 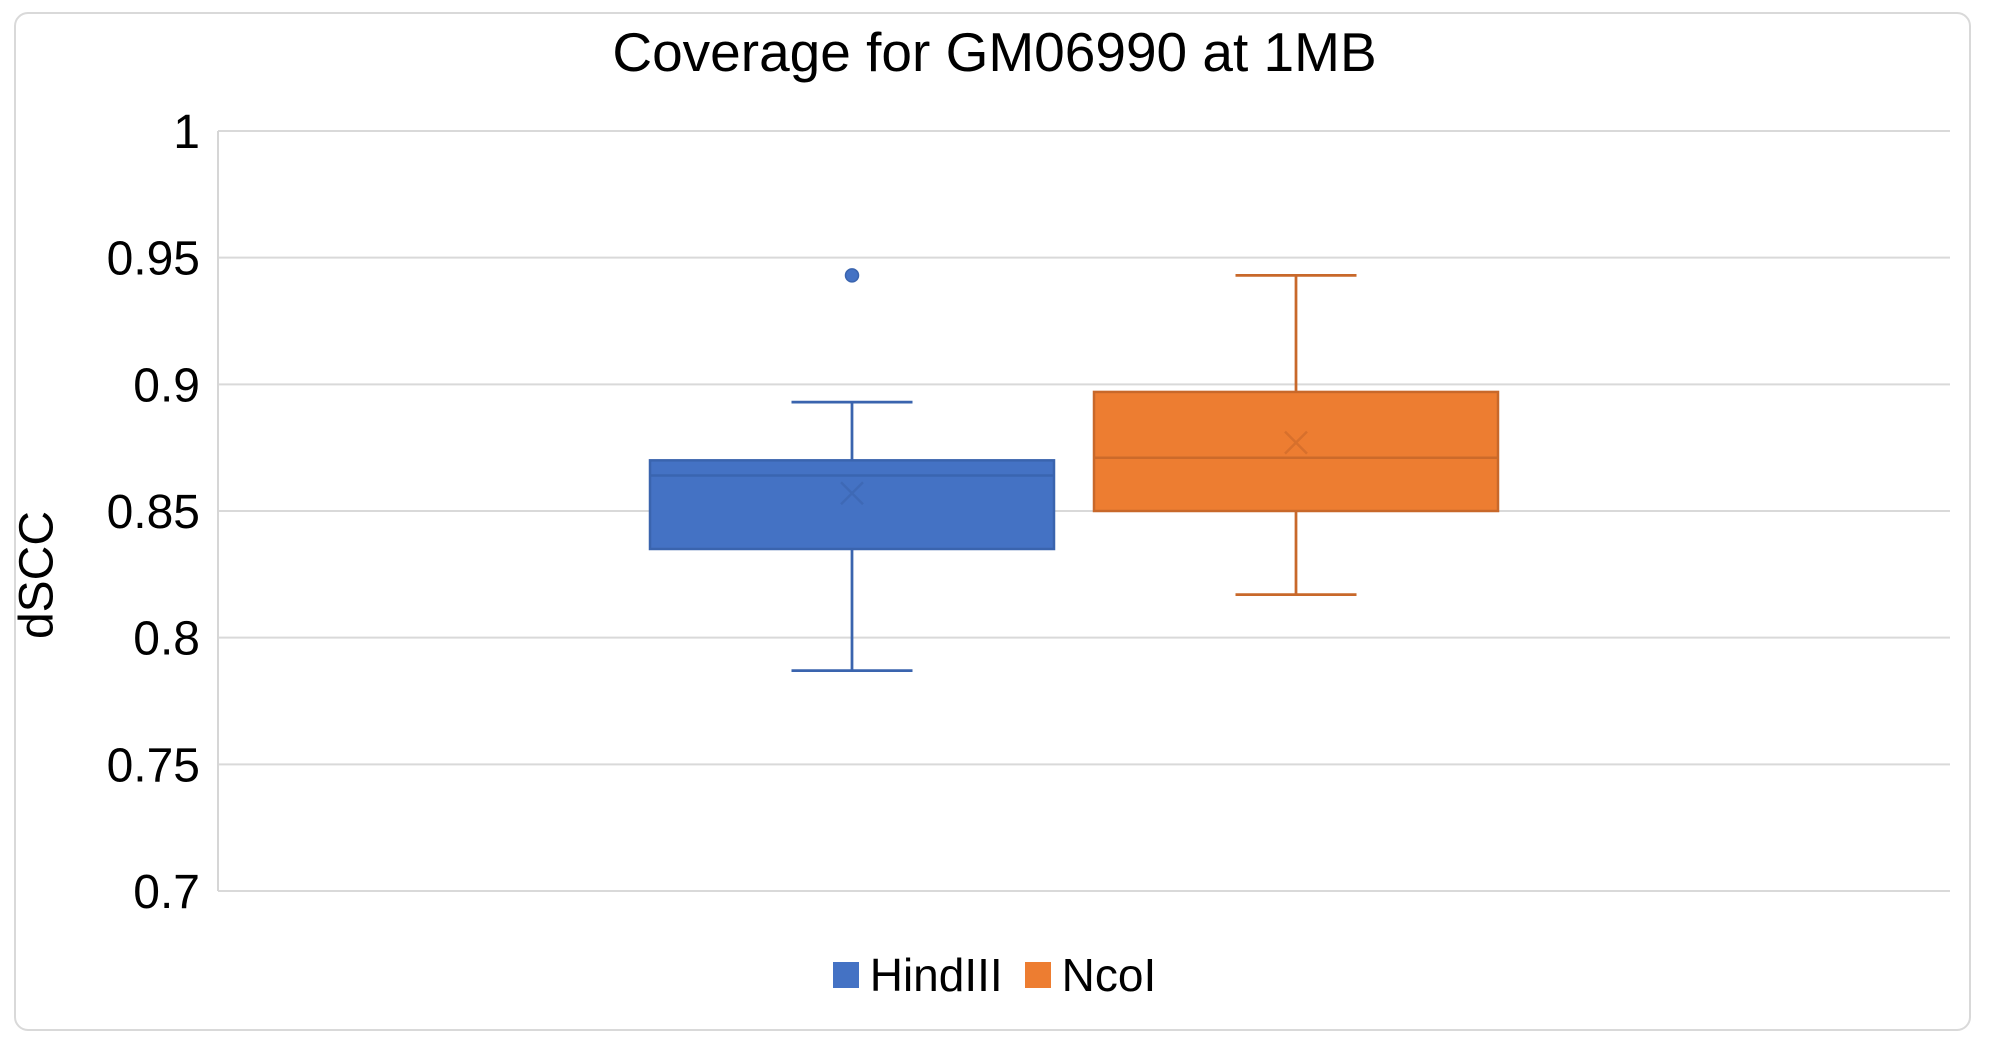 What do you see at coordinates (153, 512) in the screenshot?
I see `y-tick-label: 0.85` at bounding box center [153, 512].